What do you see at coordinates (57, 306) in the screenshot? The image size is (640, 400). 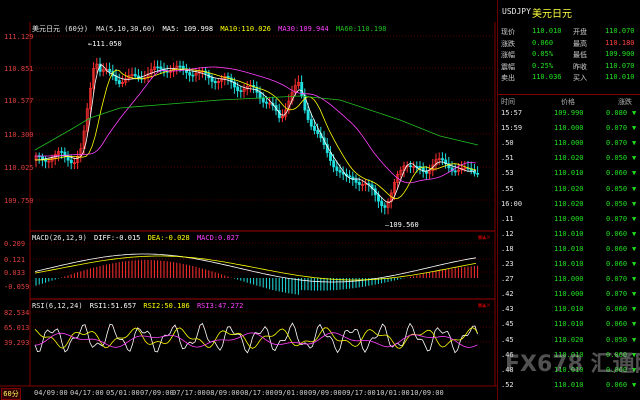 I see `rsi-params: RSI(6,12,24)` at bounding box center [57, 306].